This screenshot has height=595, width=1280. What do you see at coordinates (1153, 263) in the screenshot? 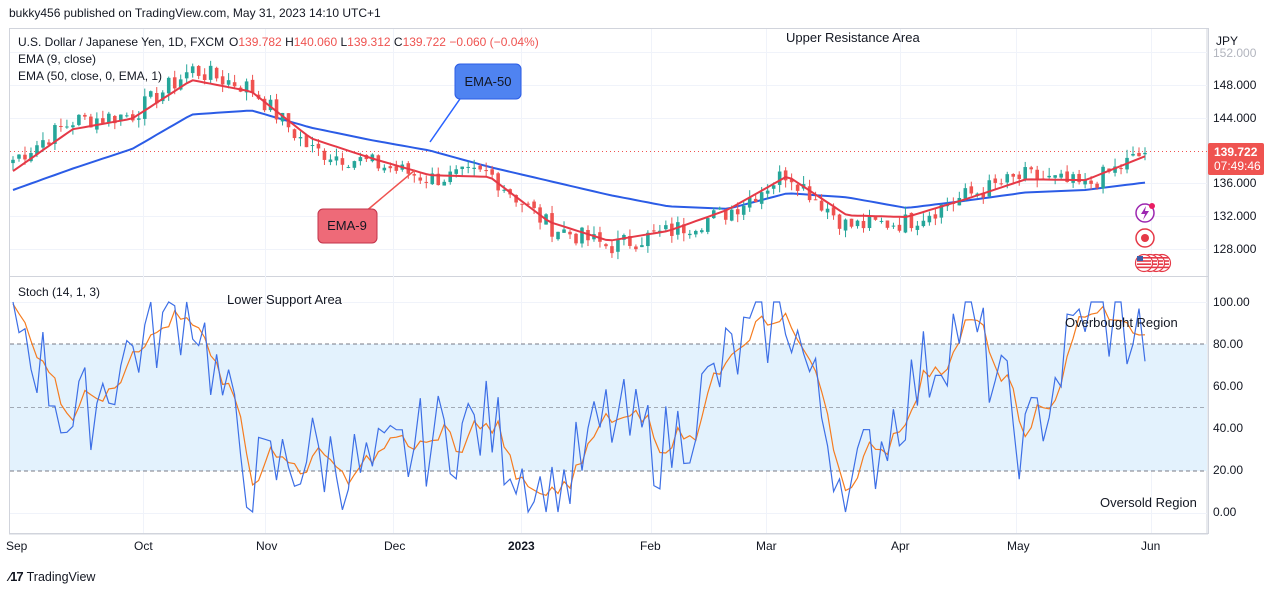
I see `us-flag-icons` at bounding box center [1153, 263].